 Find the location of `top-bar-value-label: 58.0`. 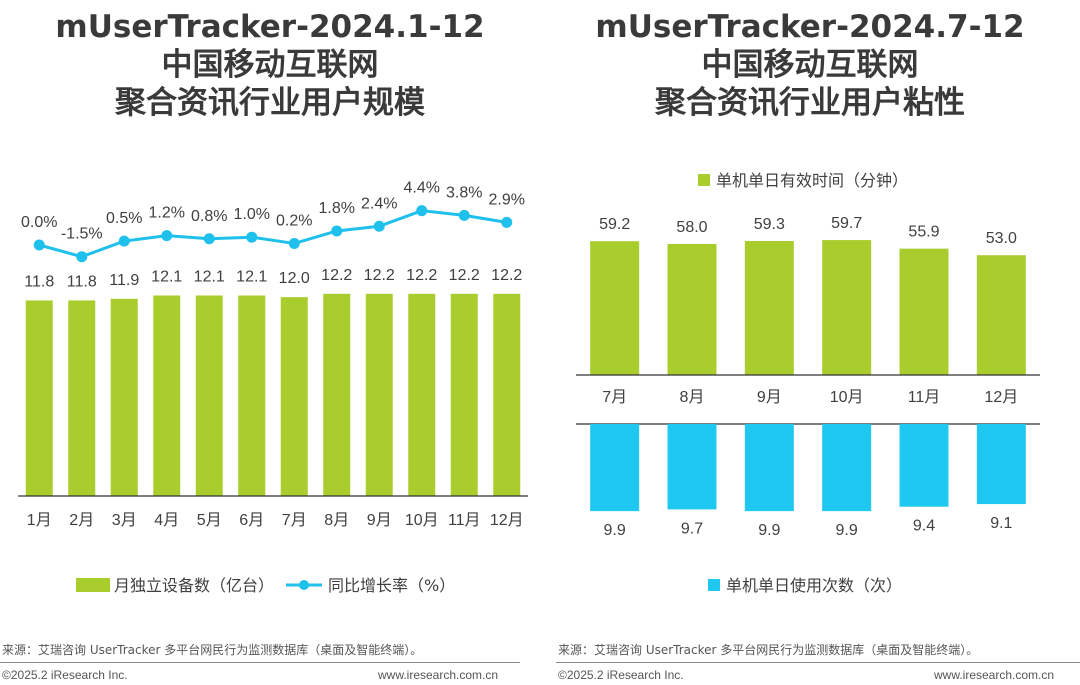

top-bar-value-label: 58.0 is located at coordinates (691, 227).